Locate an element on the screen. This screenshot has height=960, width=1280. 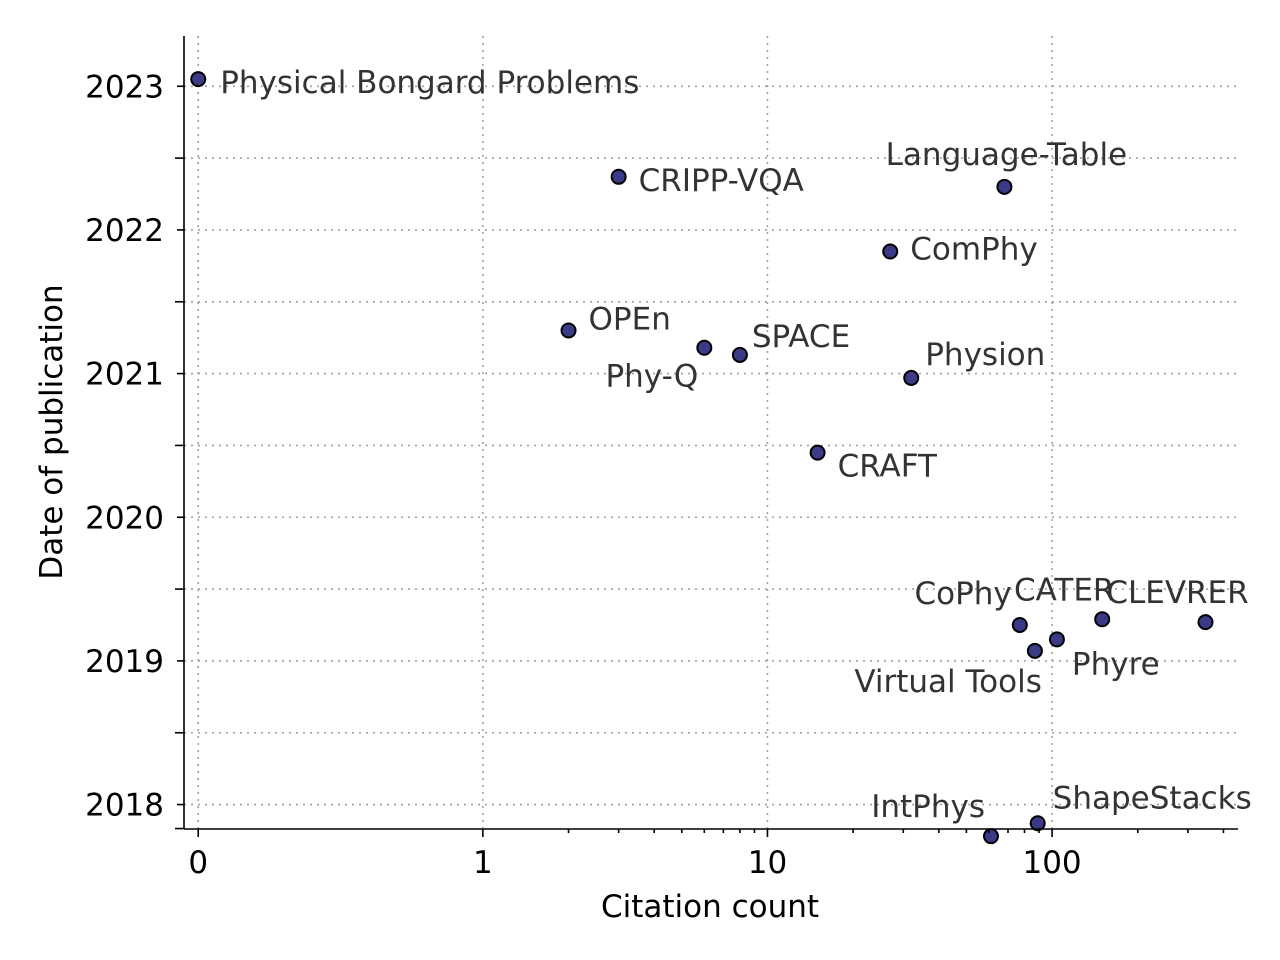
y-tick-label: 2019 is located at coordinates (124, 662).